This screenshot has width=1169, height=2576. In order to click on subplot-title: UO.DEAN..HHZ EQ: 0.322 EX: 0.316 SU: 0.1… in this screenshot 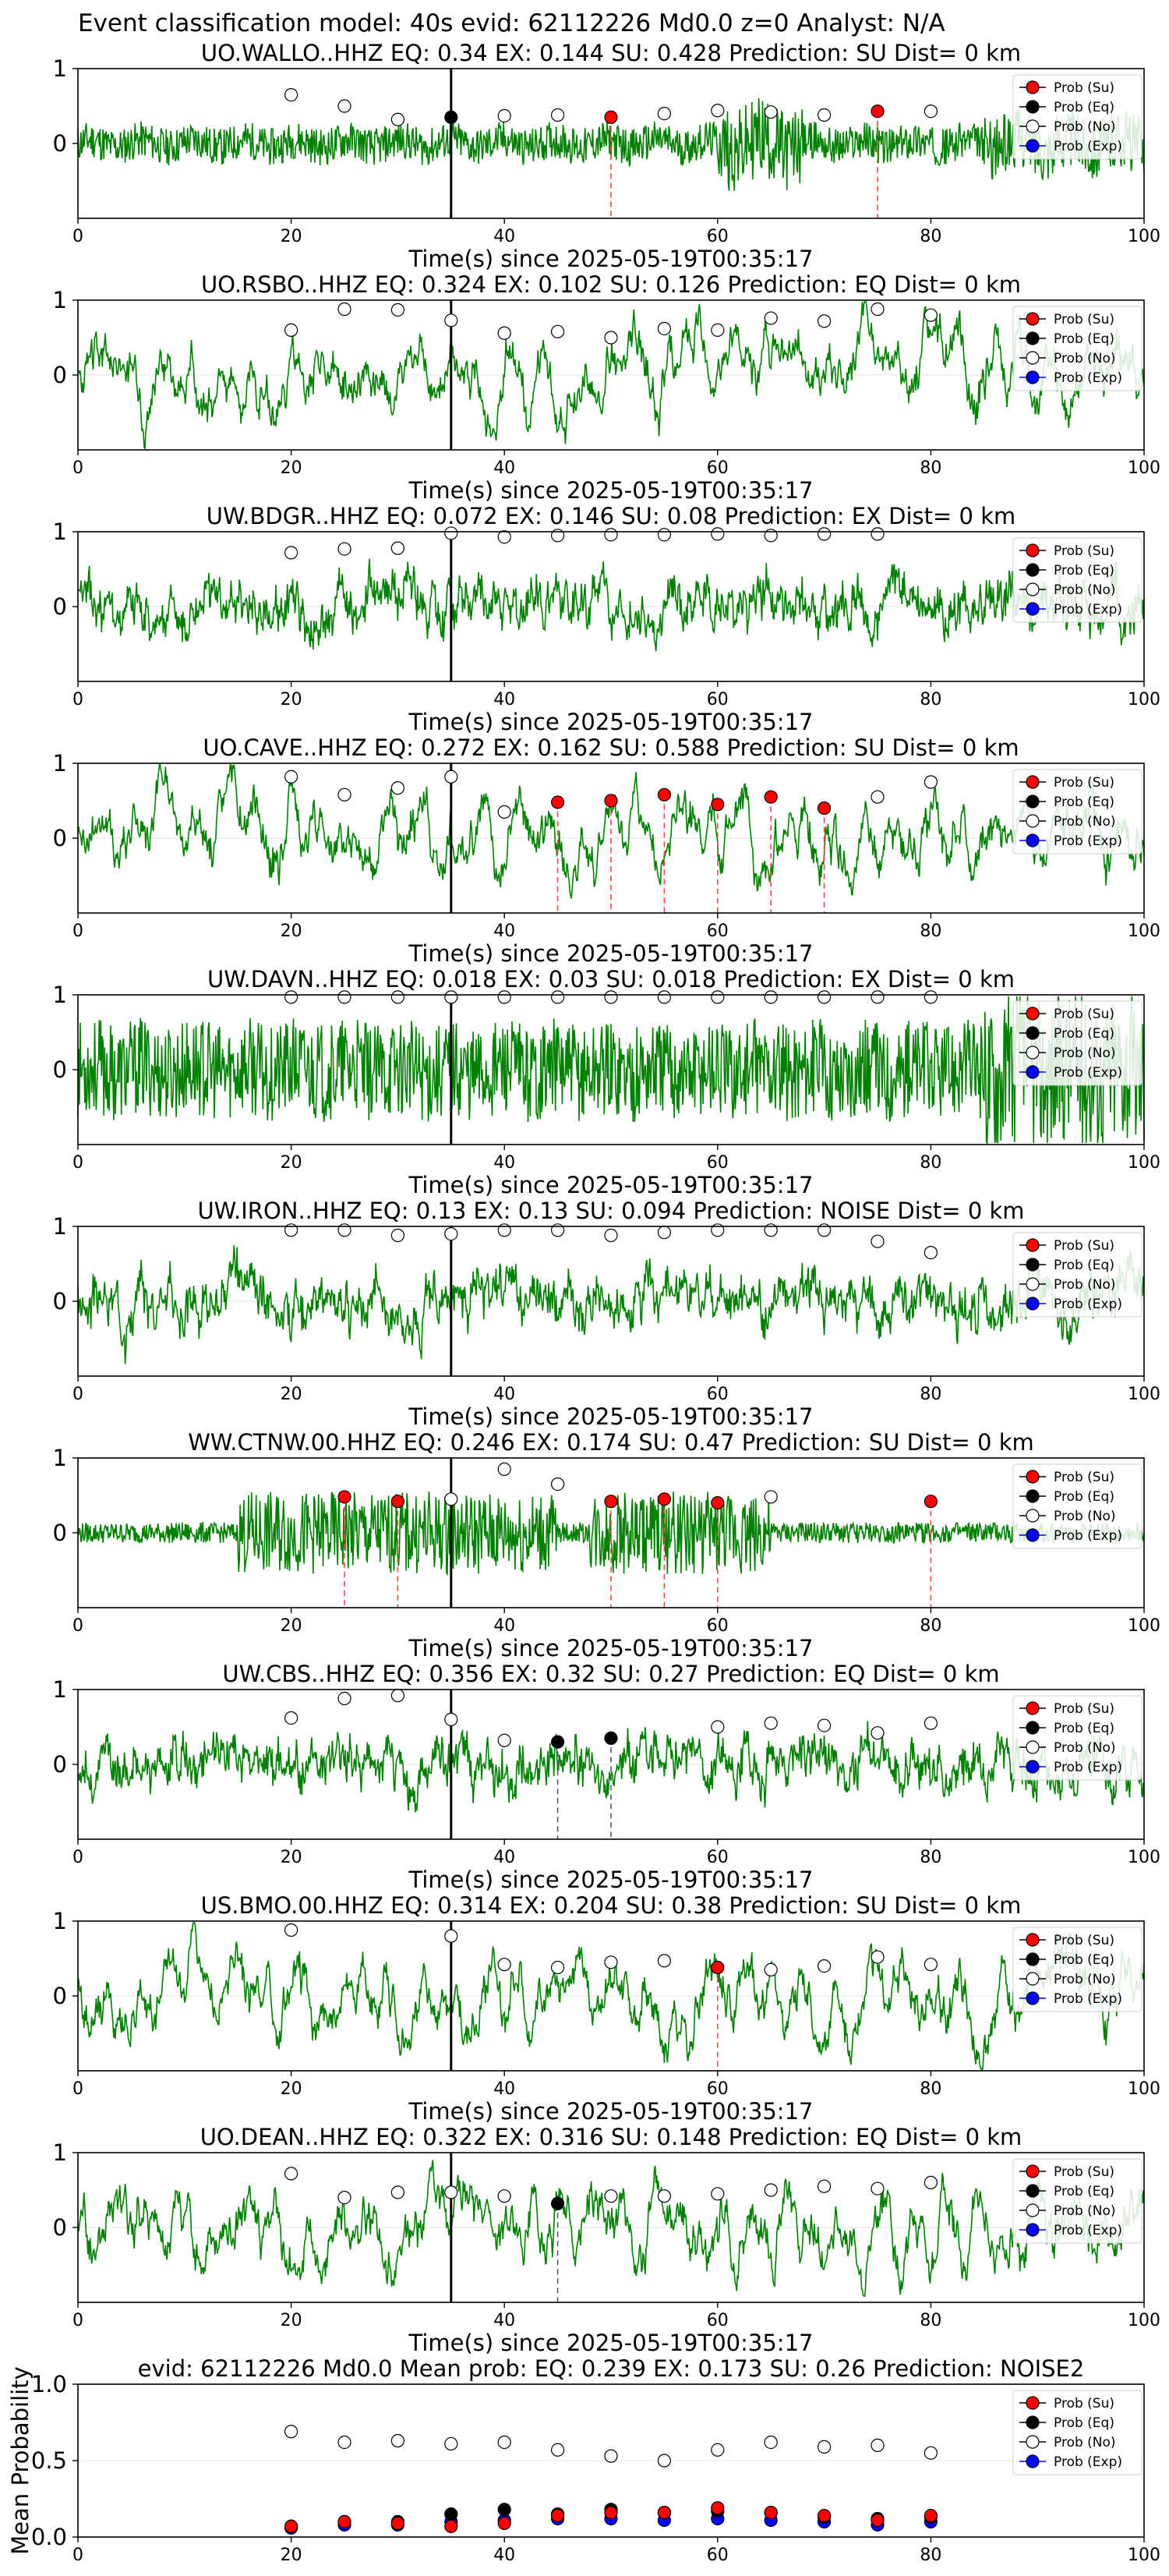, I will do `click(611, 2137)`.